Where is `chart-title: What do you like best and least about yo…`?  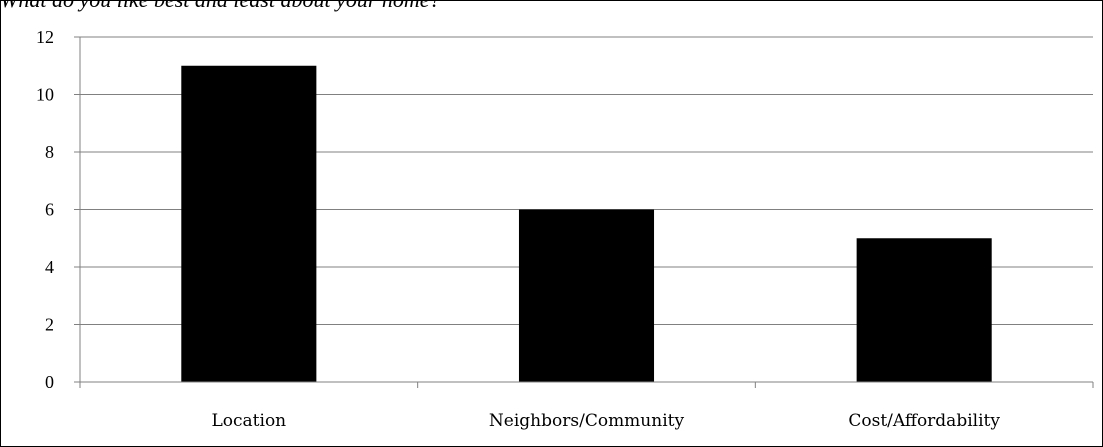 chart-title: What do you like best and least about yo… is located at coordinates (551, 7).